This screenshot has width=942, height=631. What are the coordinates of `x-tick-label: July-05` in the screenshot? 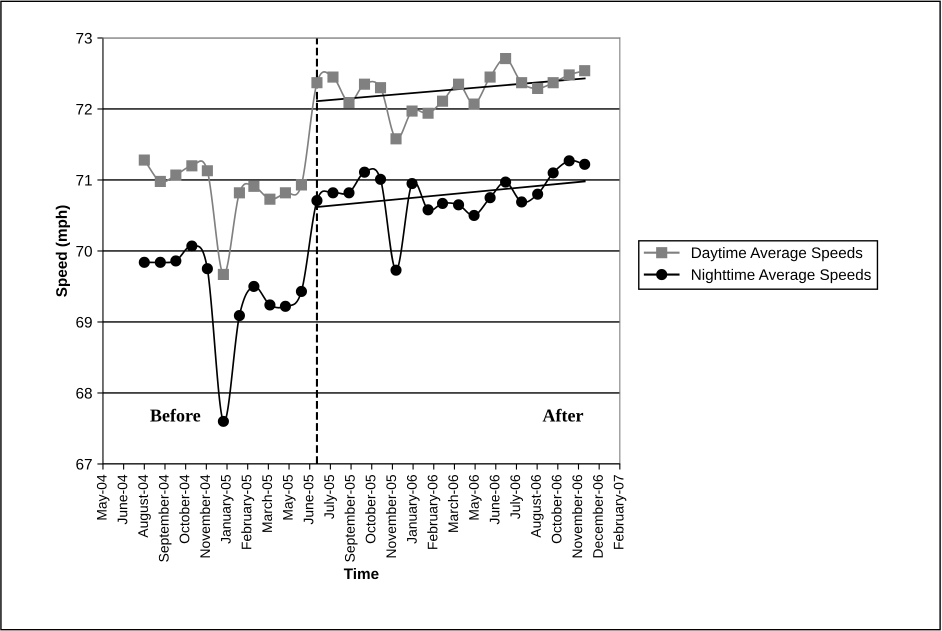 It's located at (330, 496).